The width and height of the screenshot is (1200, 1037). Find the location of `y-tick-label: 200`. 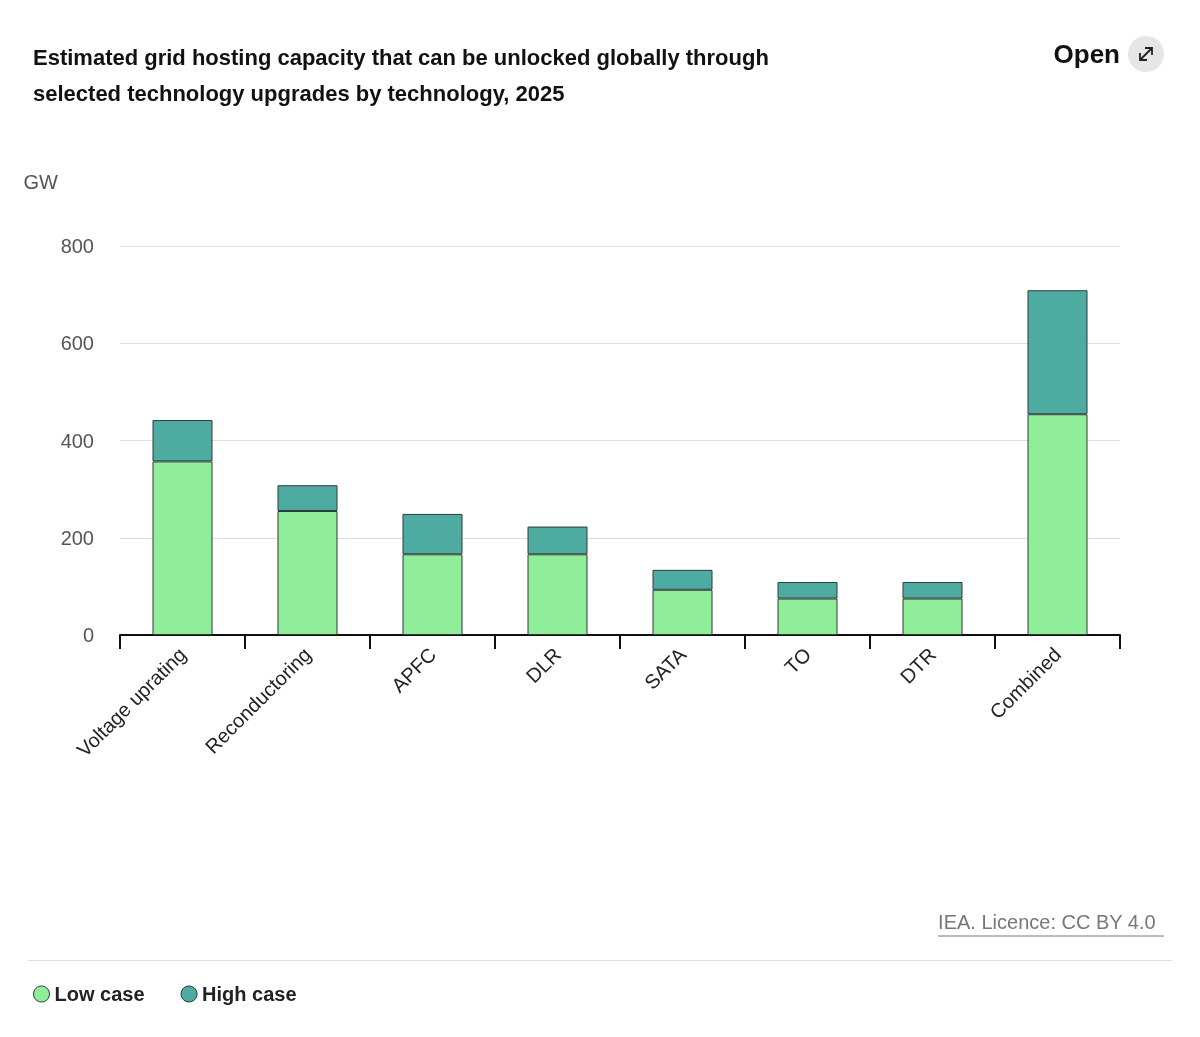

y-tick-label: 200 is located at coordinates (77, 537).